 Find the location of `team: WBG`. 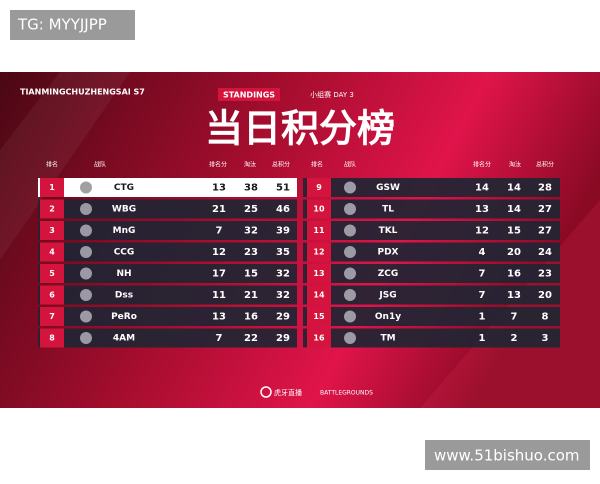

team: WBG is located at coordinates (124, 210).